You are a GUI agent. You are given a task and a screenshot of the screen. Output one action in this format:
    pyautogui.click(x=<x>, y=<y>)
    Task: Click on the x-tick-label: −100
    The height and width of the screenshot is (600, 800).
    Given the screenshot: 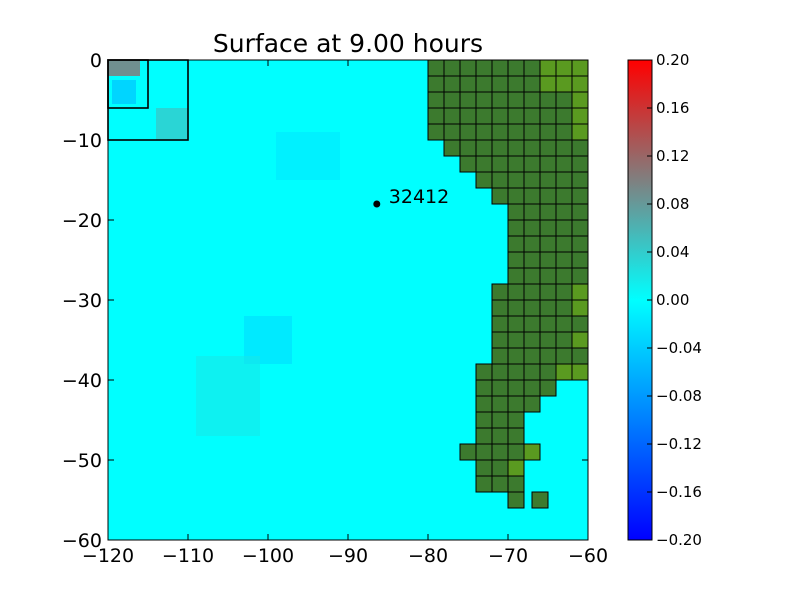 What is the action you would take?
    pyautogui.click(x=268, y=556)
    